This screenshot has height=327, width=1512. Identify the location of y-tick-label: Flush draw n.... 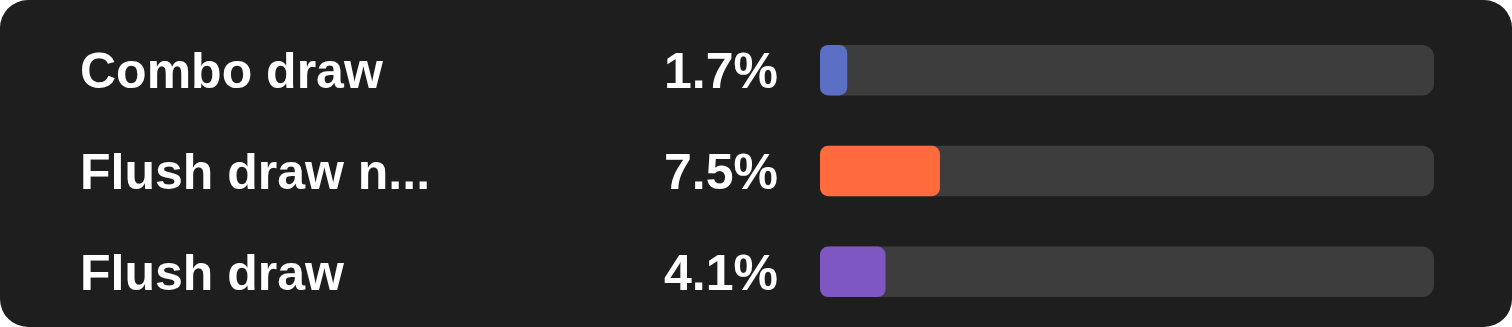
(255, 172).